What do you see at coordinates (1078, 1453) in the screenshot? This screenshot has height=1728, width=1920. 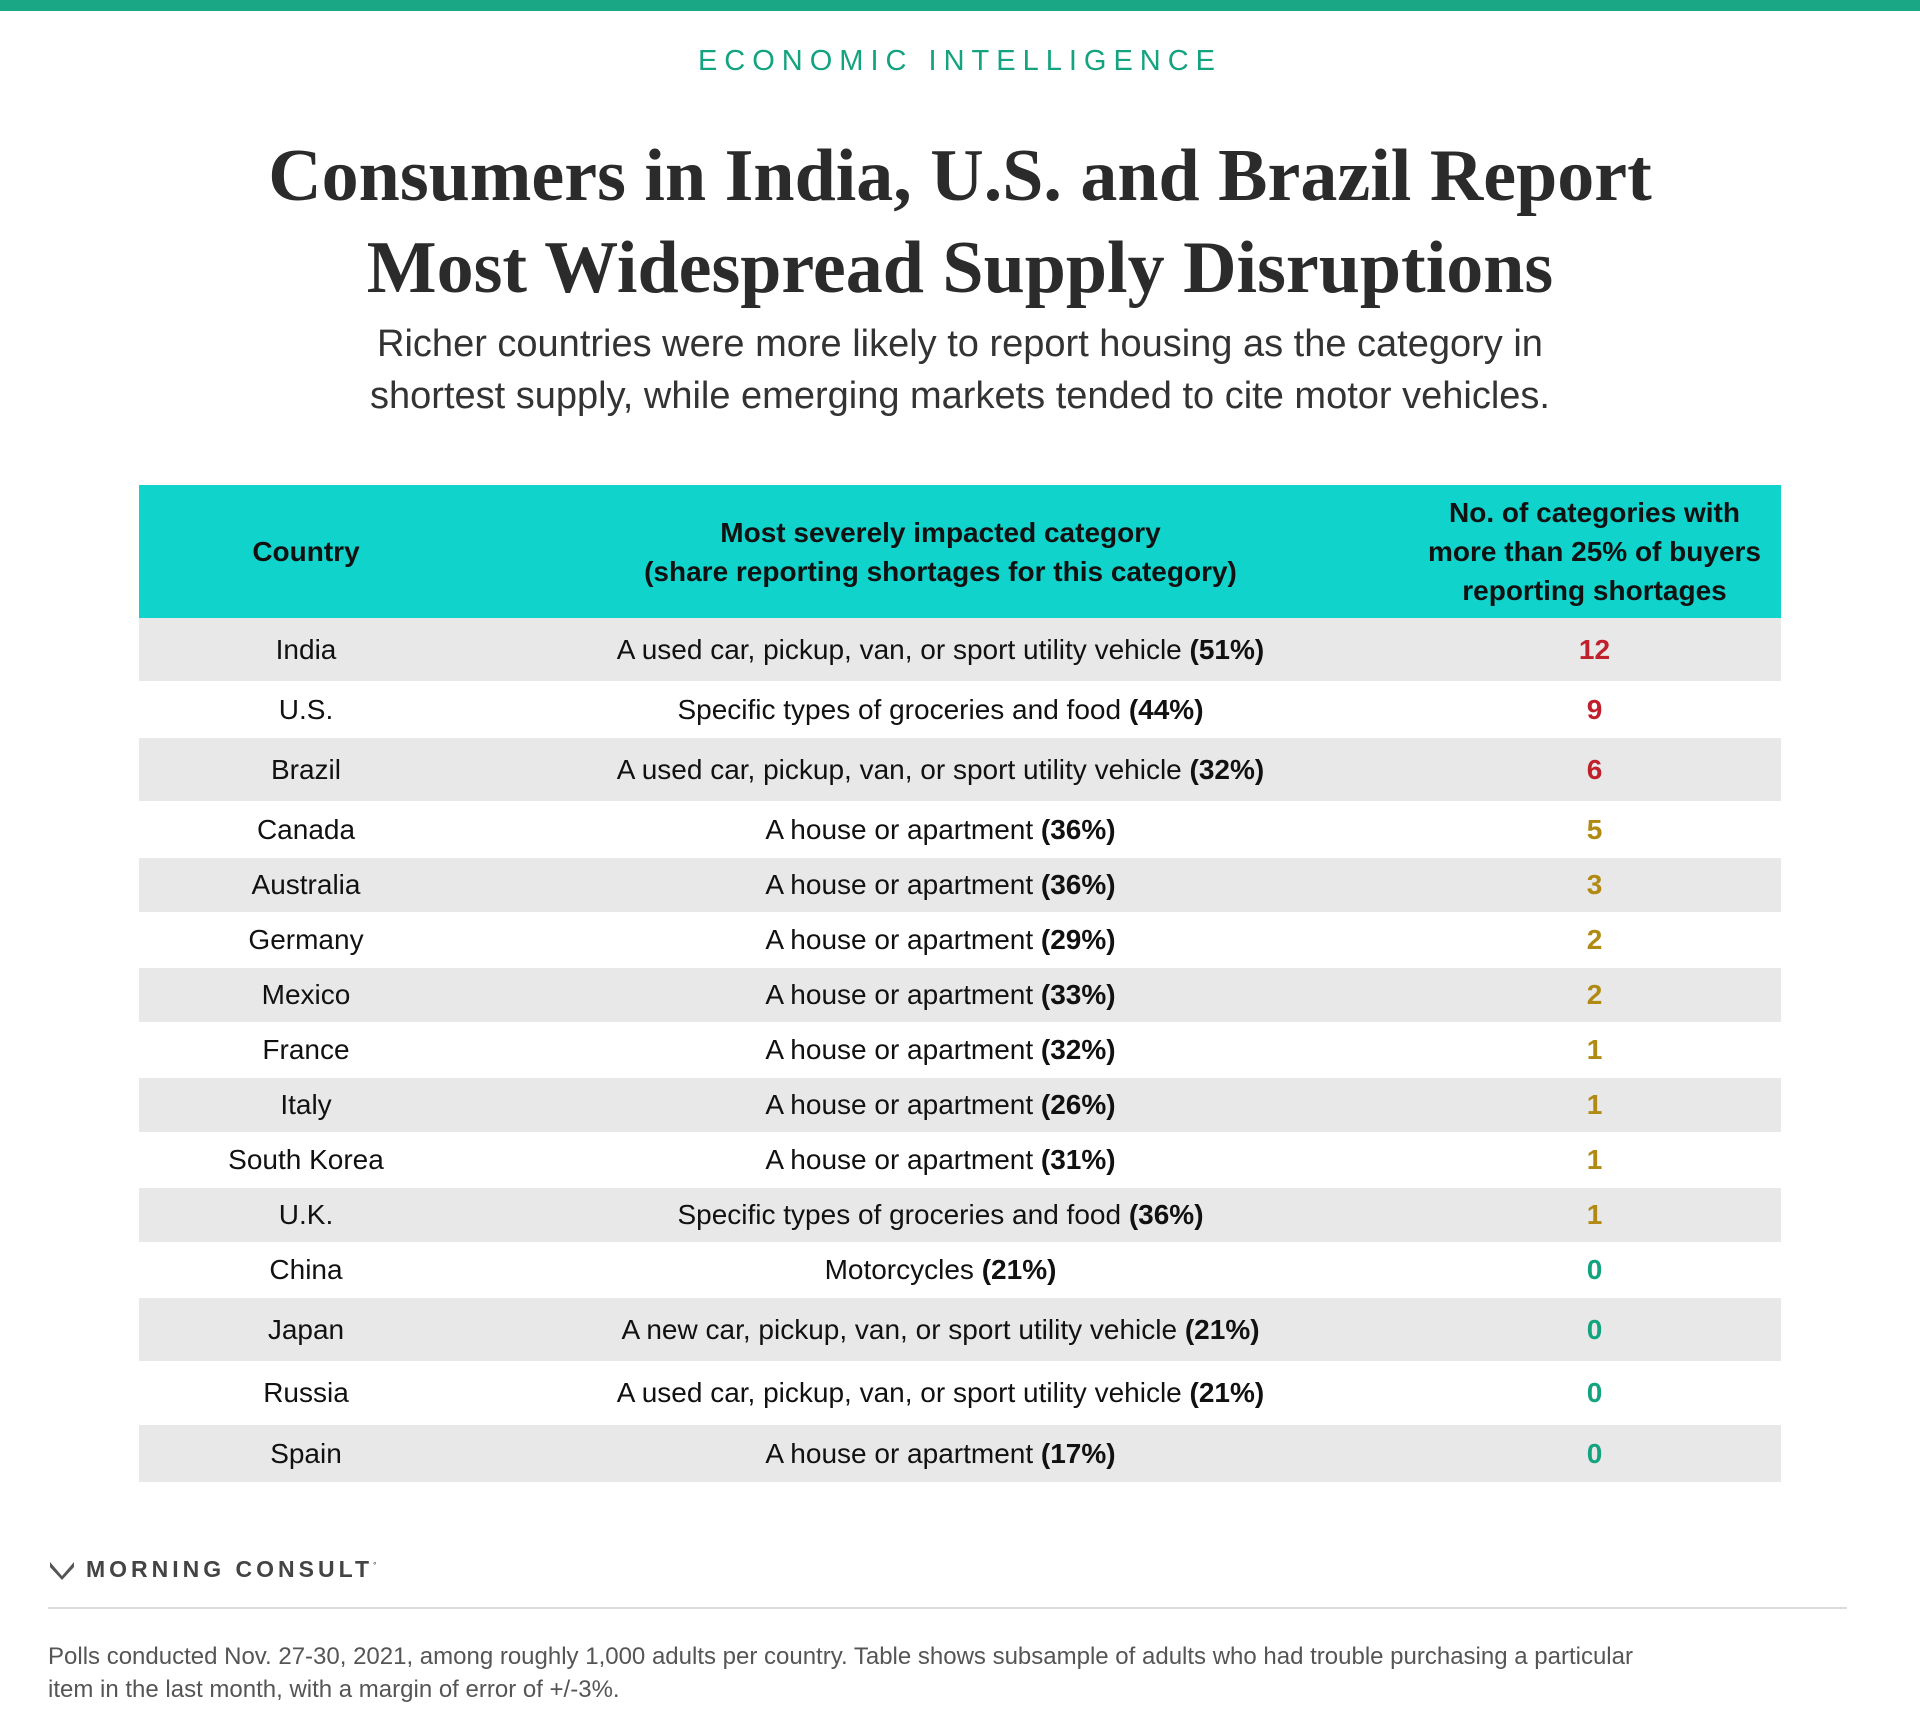 I see `share-value: (17%)` at bounding box center [1078, 1453].